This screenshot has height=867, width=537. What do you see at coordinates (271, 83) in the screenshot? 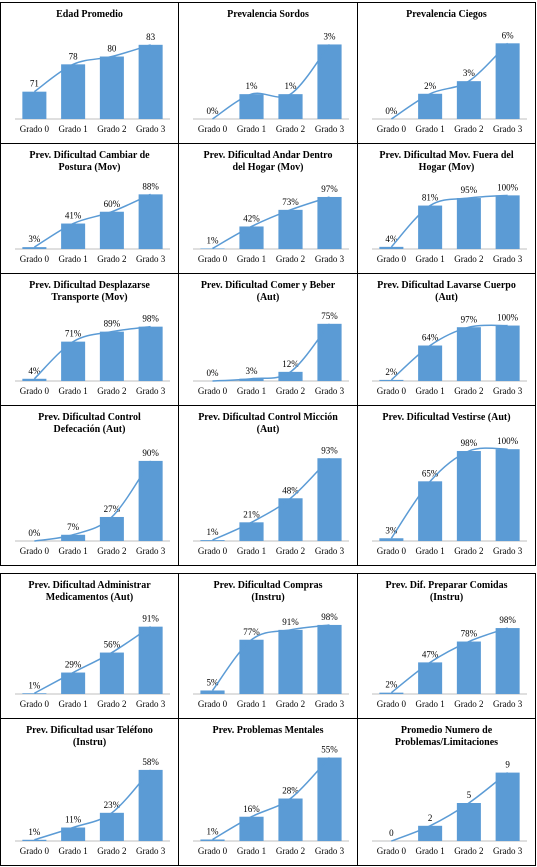
I see `chart: 0% Grado 0 1% Grado 1 1% Grado 2 3% Grado 3` at bounding box center [271, 83].